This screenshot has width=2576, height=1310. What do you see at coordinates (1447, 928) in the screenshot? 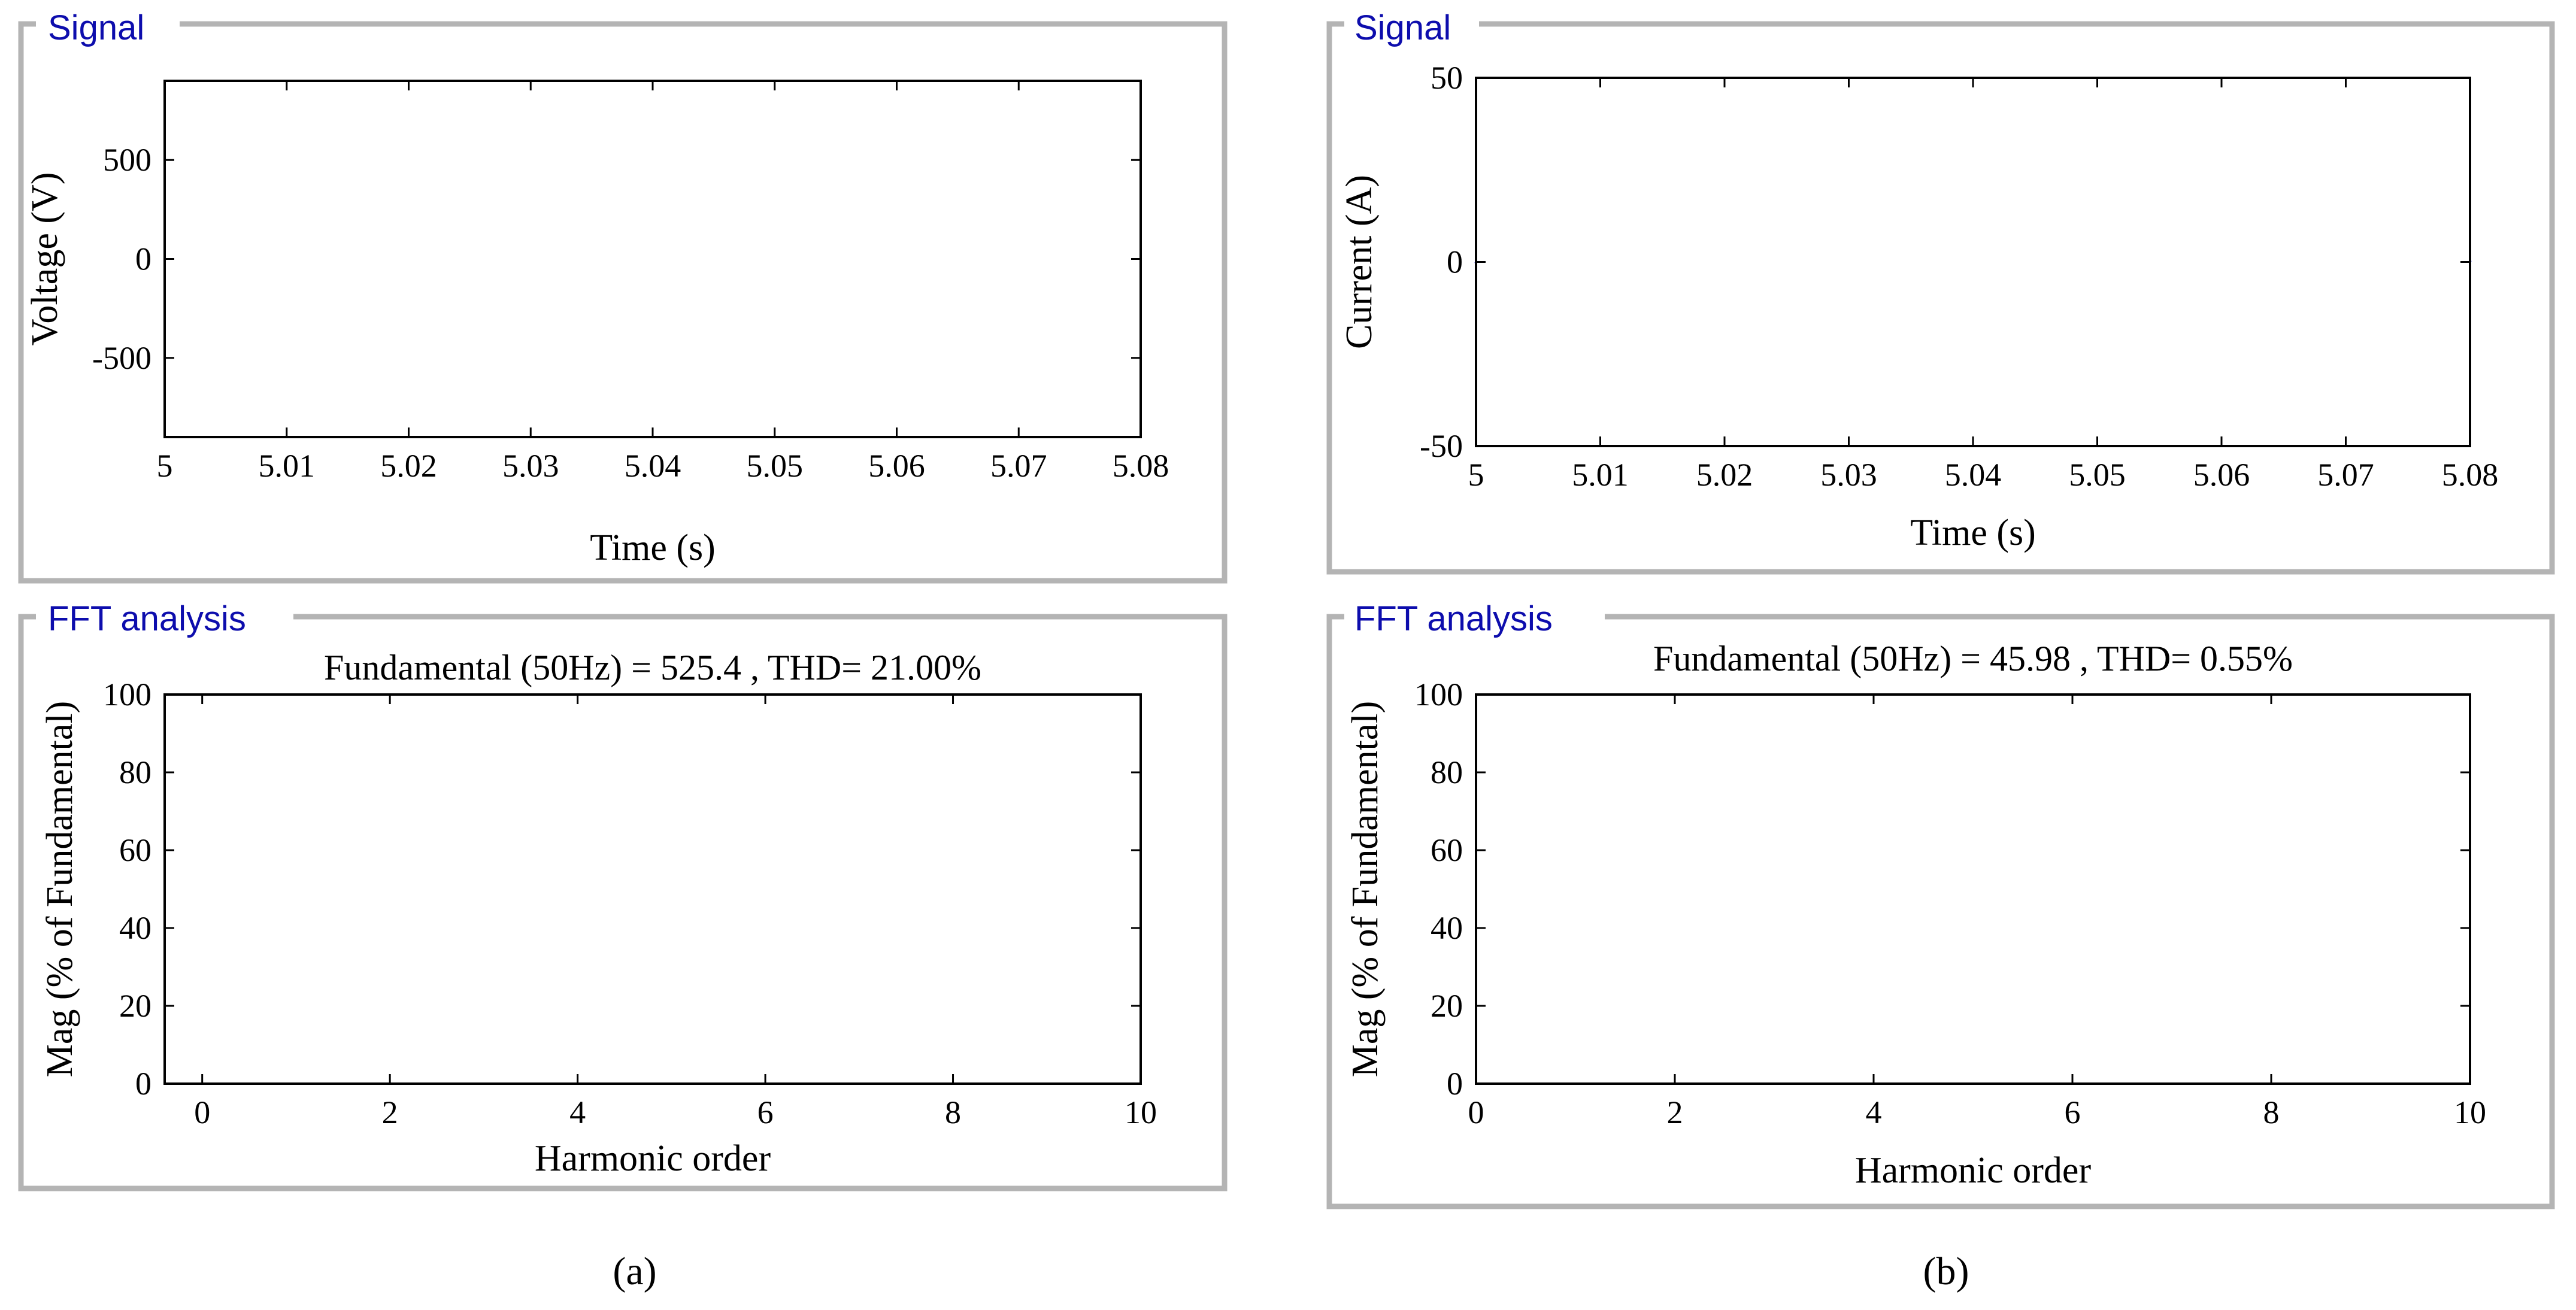
I see `current-fft-y-tick-label-2: 40` at bounding box center [1447, 928].